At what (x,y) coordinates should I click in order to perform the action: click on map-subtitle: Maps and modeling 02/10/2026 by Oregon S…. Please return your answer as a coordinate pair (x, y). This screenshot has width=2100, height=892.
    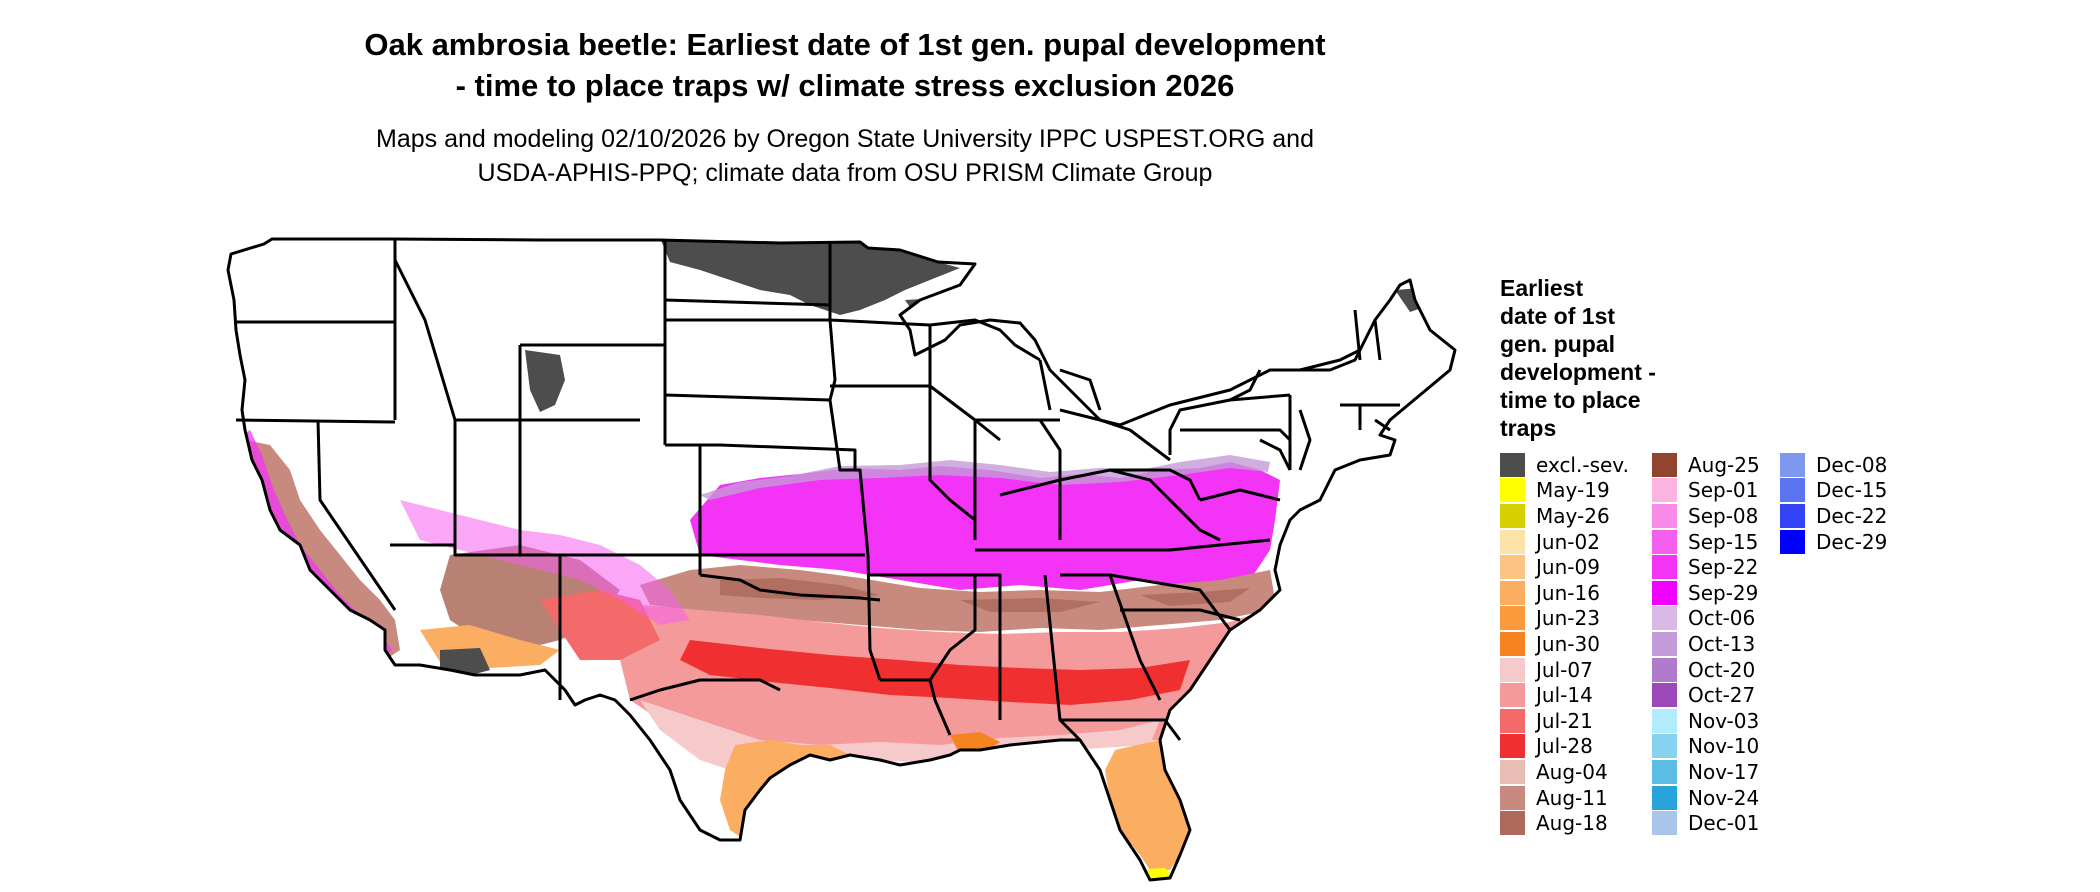
    Looking at the image, I should click on (845, 156).